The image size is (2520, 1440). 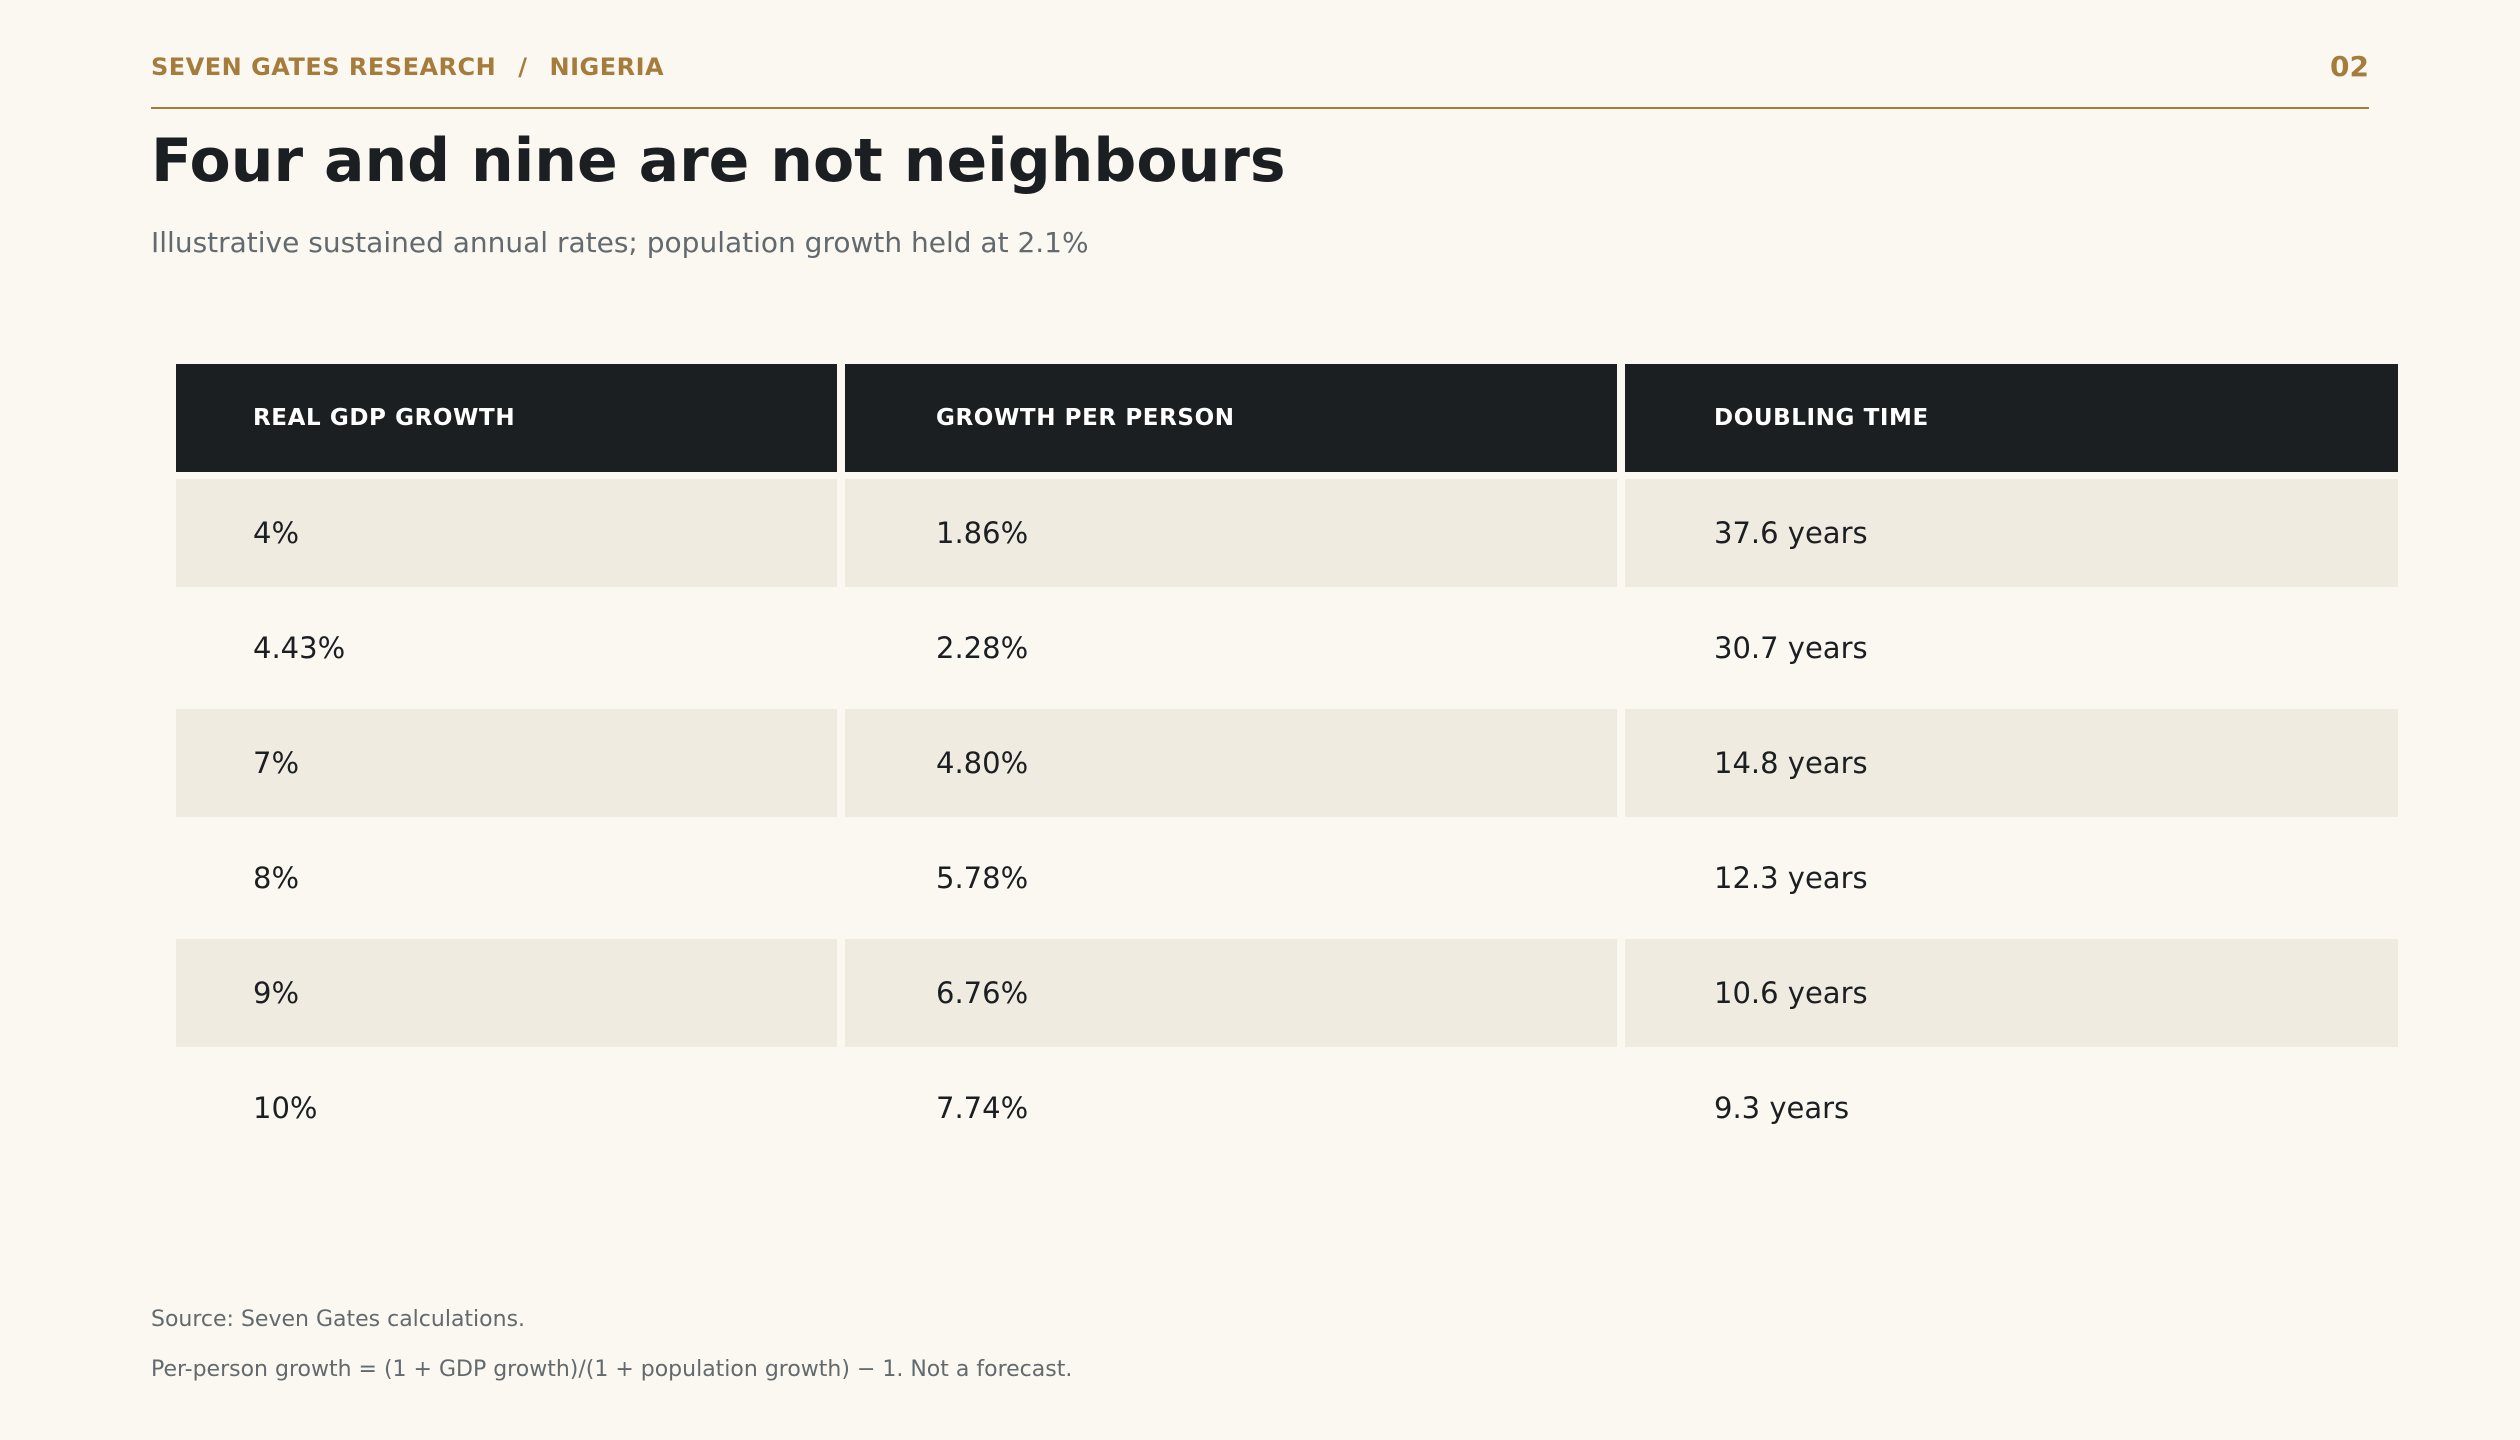 I want to click on table-row: 8% 5.78% 12.3 years, so click(x=1287, y=878).